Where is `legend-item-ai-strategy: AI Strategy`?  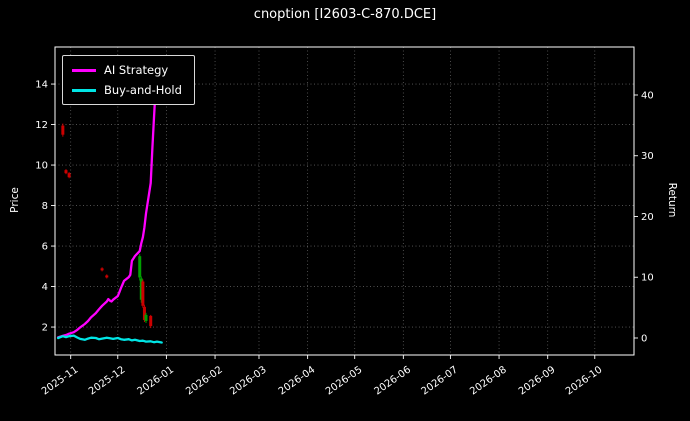 legend-item-ai-strategy: AI Strategy is located at coordinates (127, 70).